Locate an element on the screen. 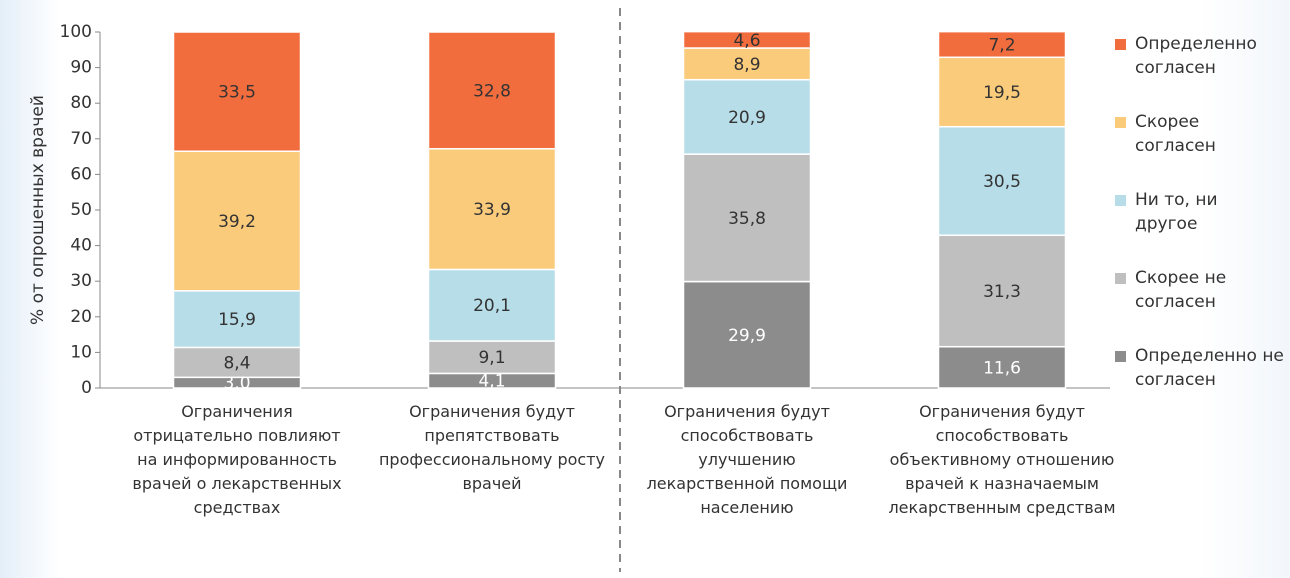 This screenshot has height=578, width=1290. y-tick-label: 100 is located at coordinates (76, 32).